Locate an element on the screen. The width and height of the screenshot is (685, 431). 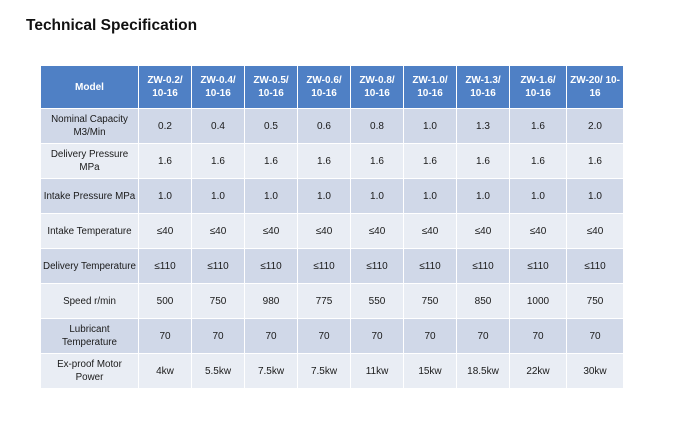
table-cell: 15kw is located at coordinates (430, 371).